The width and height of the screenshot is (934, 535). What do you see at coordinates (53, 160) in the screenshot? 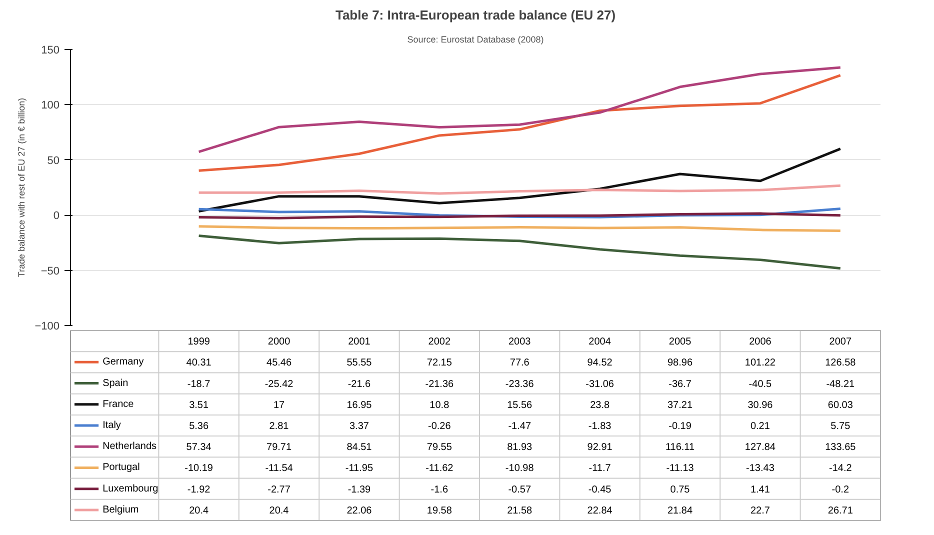
I see `y-tick-label: 50` at bounding box center [53, 160].